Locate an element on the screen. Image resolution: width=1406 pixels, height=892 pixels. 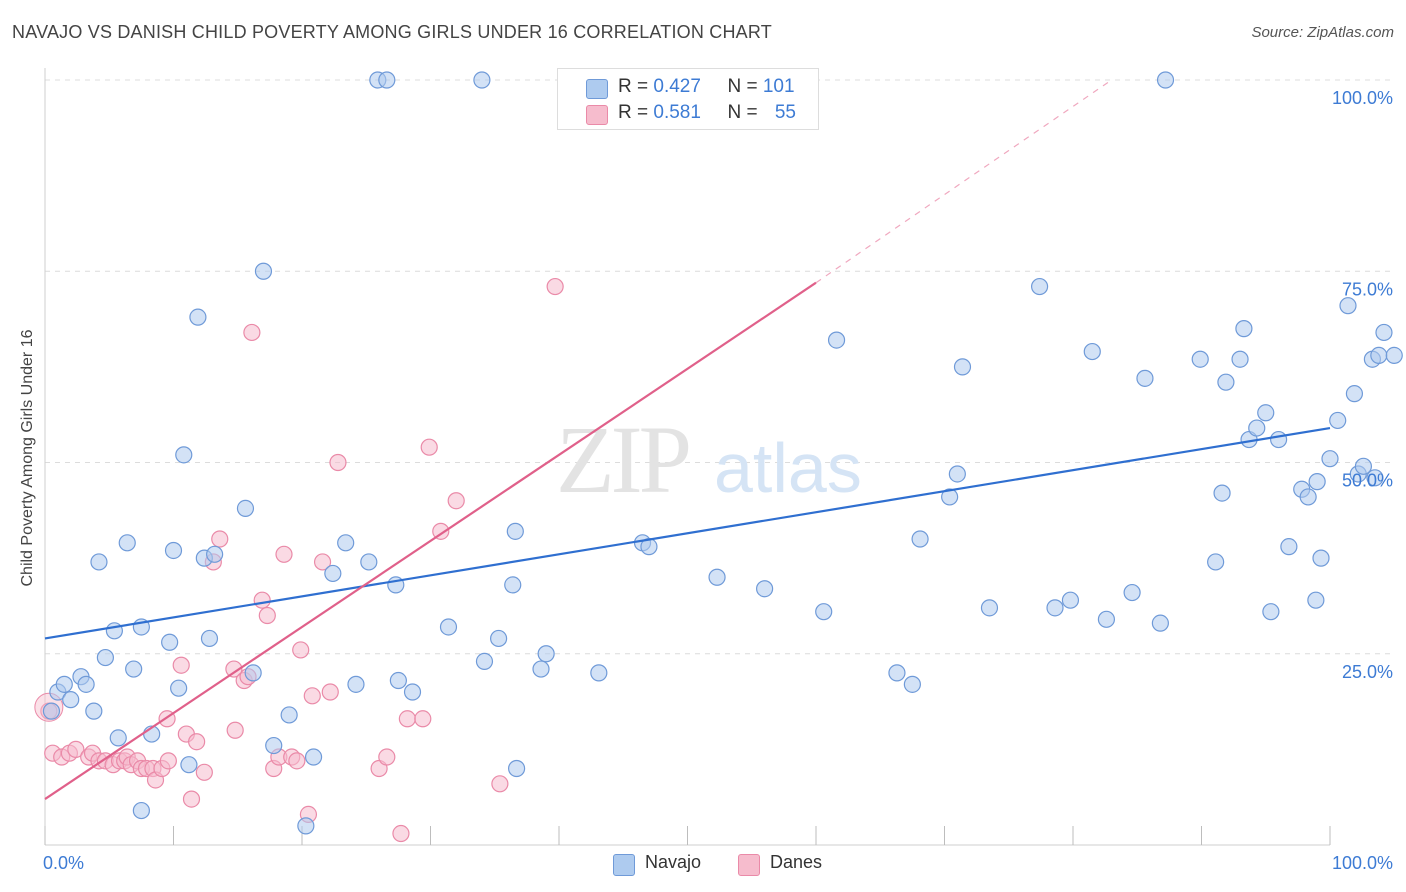
danes-n-value: 55 is located at coordinates (785, 112).